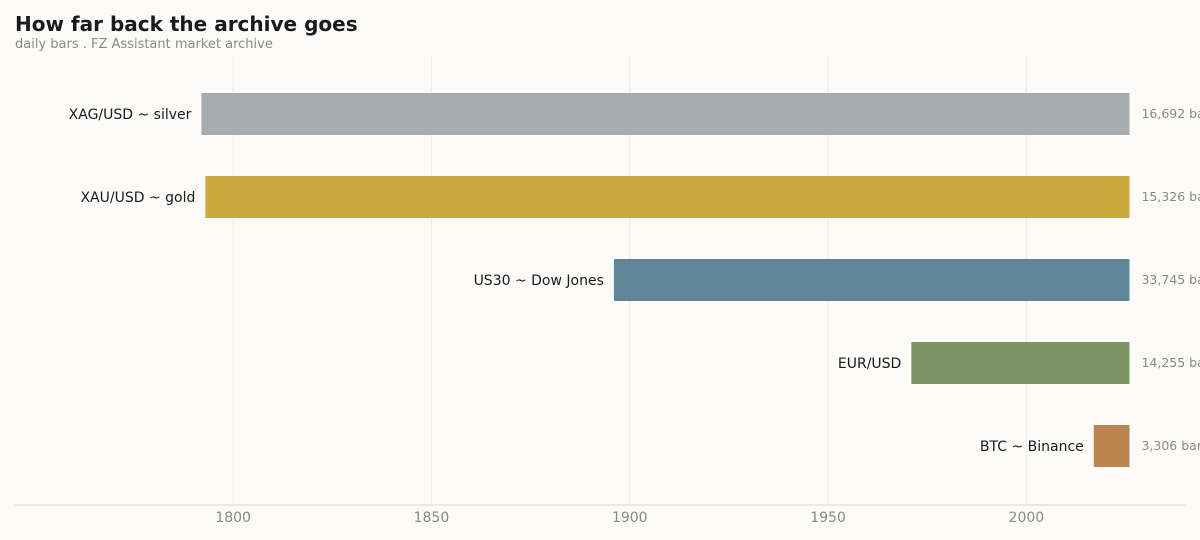 This screenshot has height=540, width=1200. I want to click on x-tick-label-1800: 1800, so click(233, 518).